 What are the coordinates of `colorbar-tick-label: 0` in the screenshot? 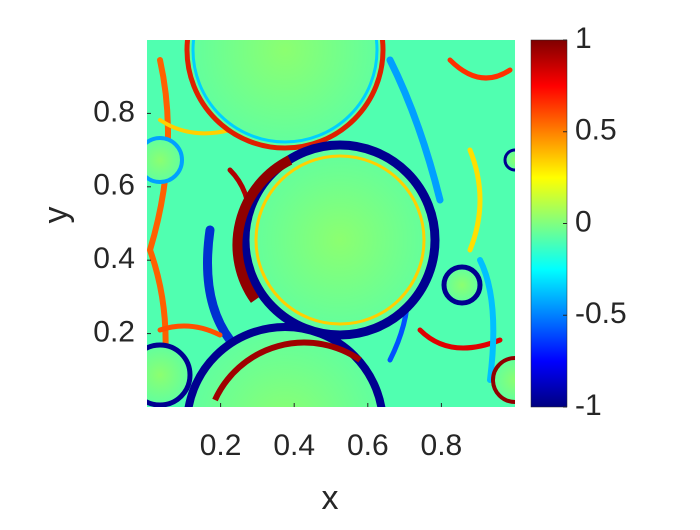 It's located at (583, 221).